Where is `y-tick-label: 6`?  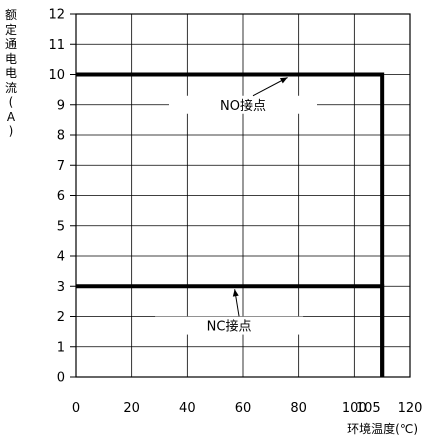 y-tick-label: 6 is located at coordinates (61, 196).